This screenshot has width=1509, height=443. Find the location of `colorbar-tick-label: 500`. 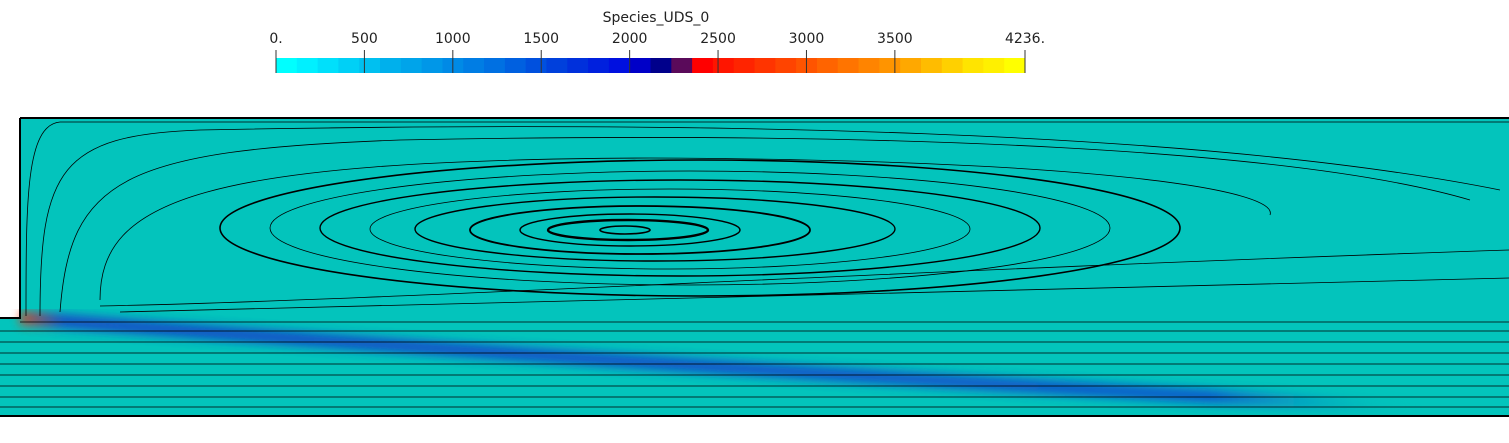

colorbar-tick-label: 500 is located at coordinates (364, 39).